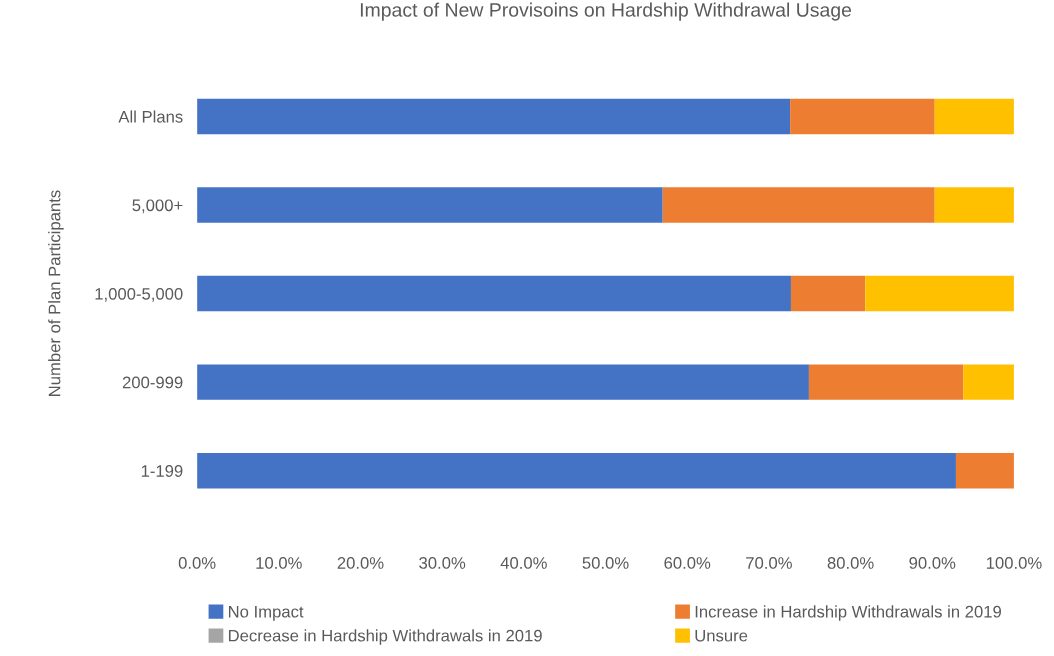 Image resolution: width=1054 pixels, height=656 pixels. Describe the element at coordinates (139, 294) in the screenshot. I see `y-tick-label: 1,000-5,000` at that location.